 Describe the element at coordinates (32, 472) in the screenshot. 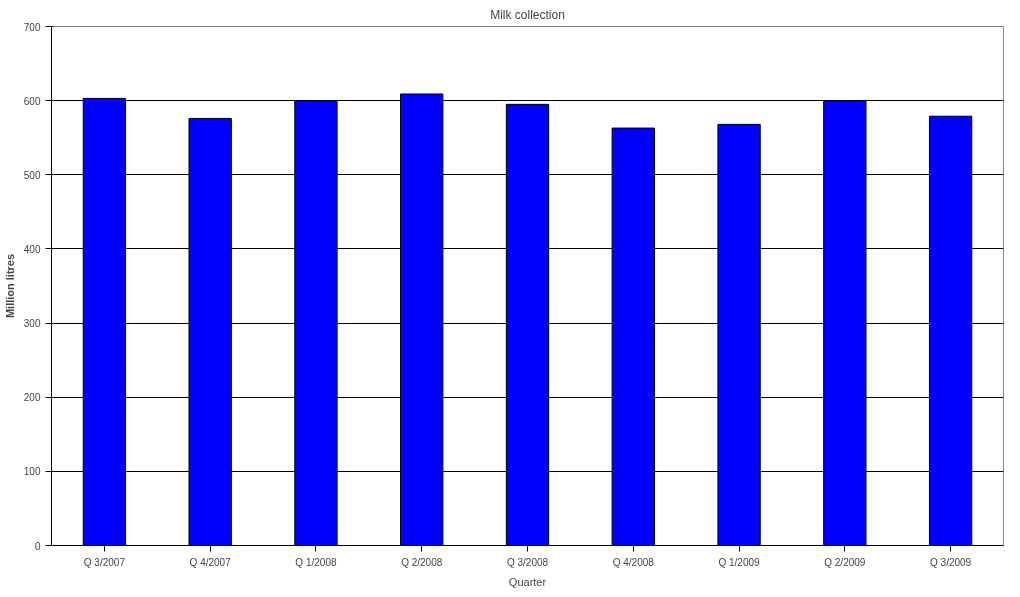

I see `y-tick-label: 100` at that location.